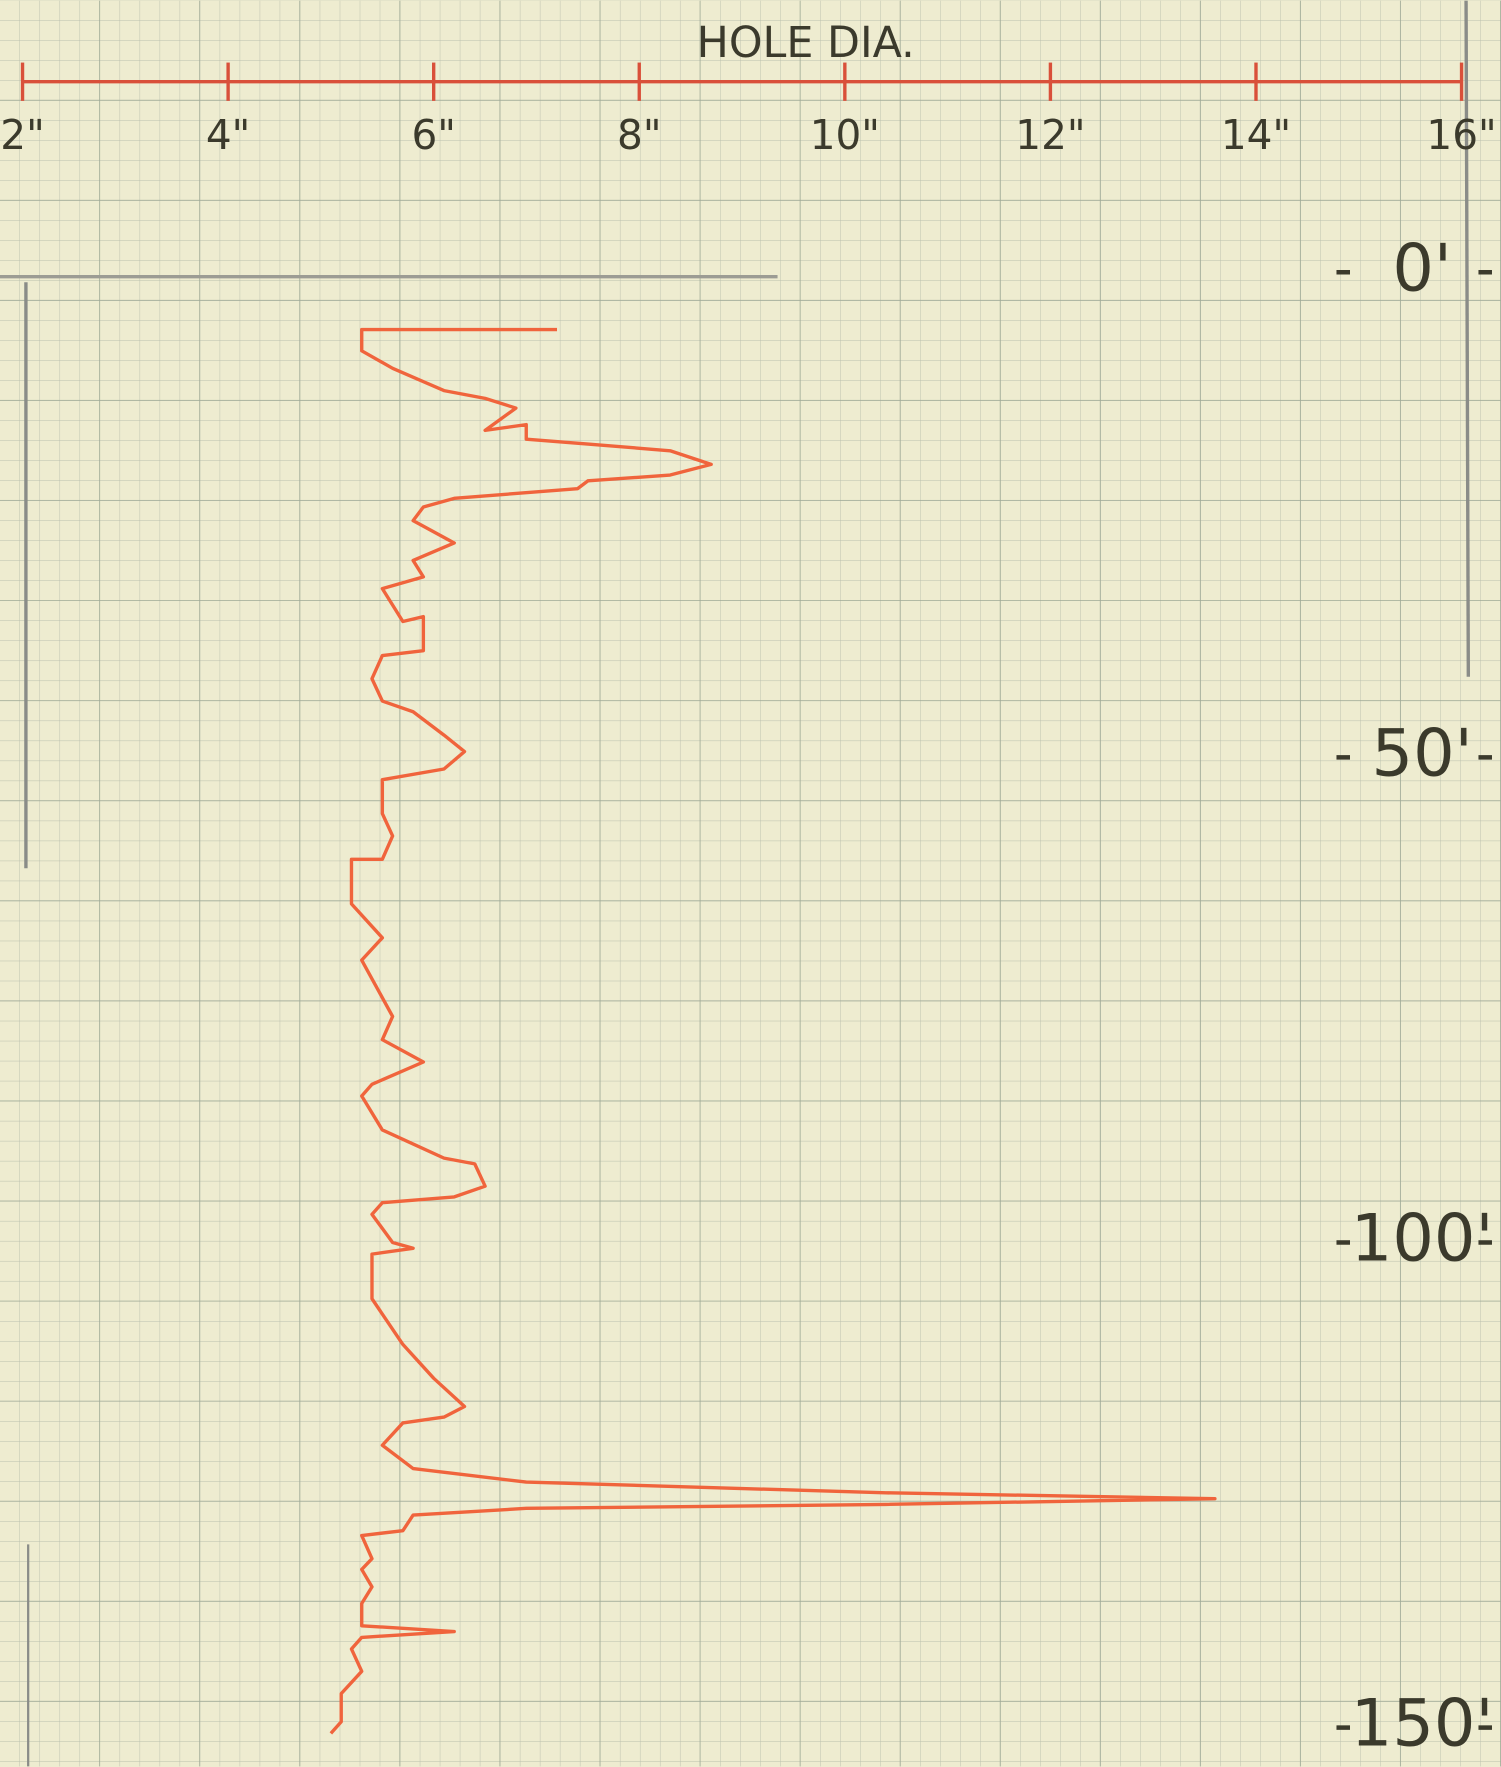  What do you see at coordinates (806, 43) in the screenshot?
I see `chart-title: HOLE DIA.` at bounding box center [806, 43].